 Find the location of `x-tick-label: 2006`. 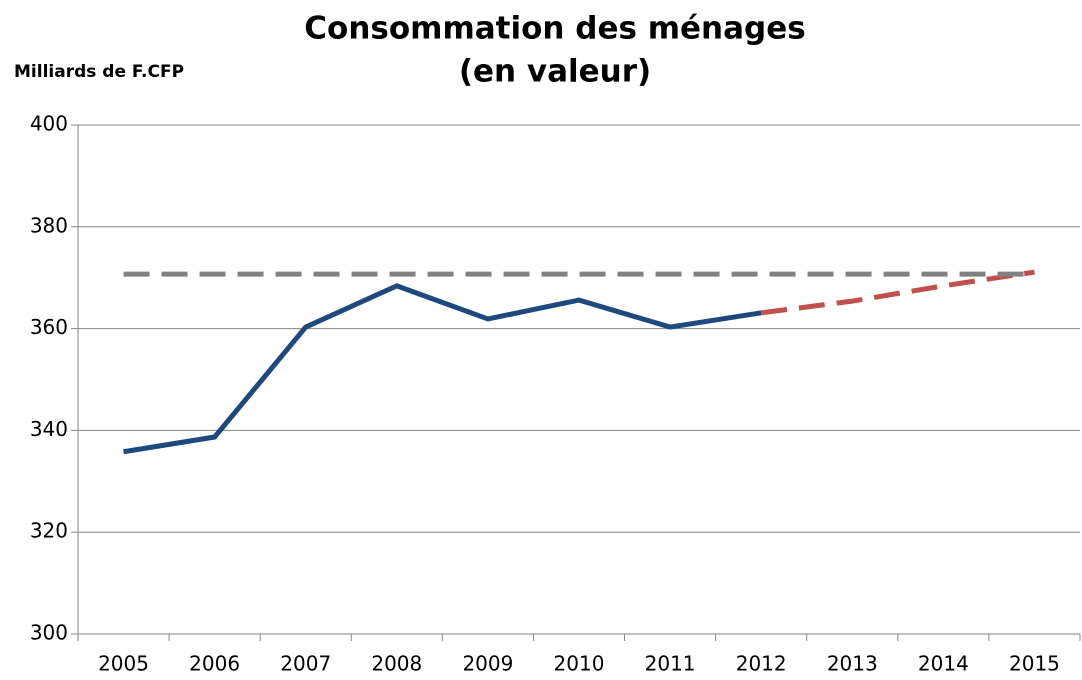

x-tick-label: 2006 is located at coordinates (214, 664).